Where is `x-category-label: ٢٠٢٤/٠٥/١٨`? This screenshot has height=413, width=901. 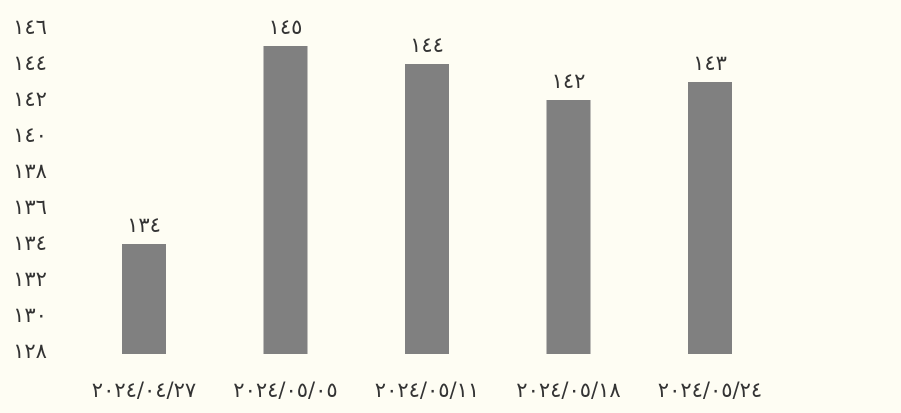 x-category-label: ٢٠٢٤/٠٥/١٨ is located at coordinates (568, 390).